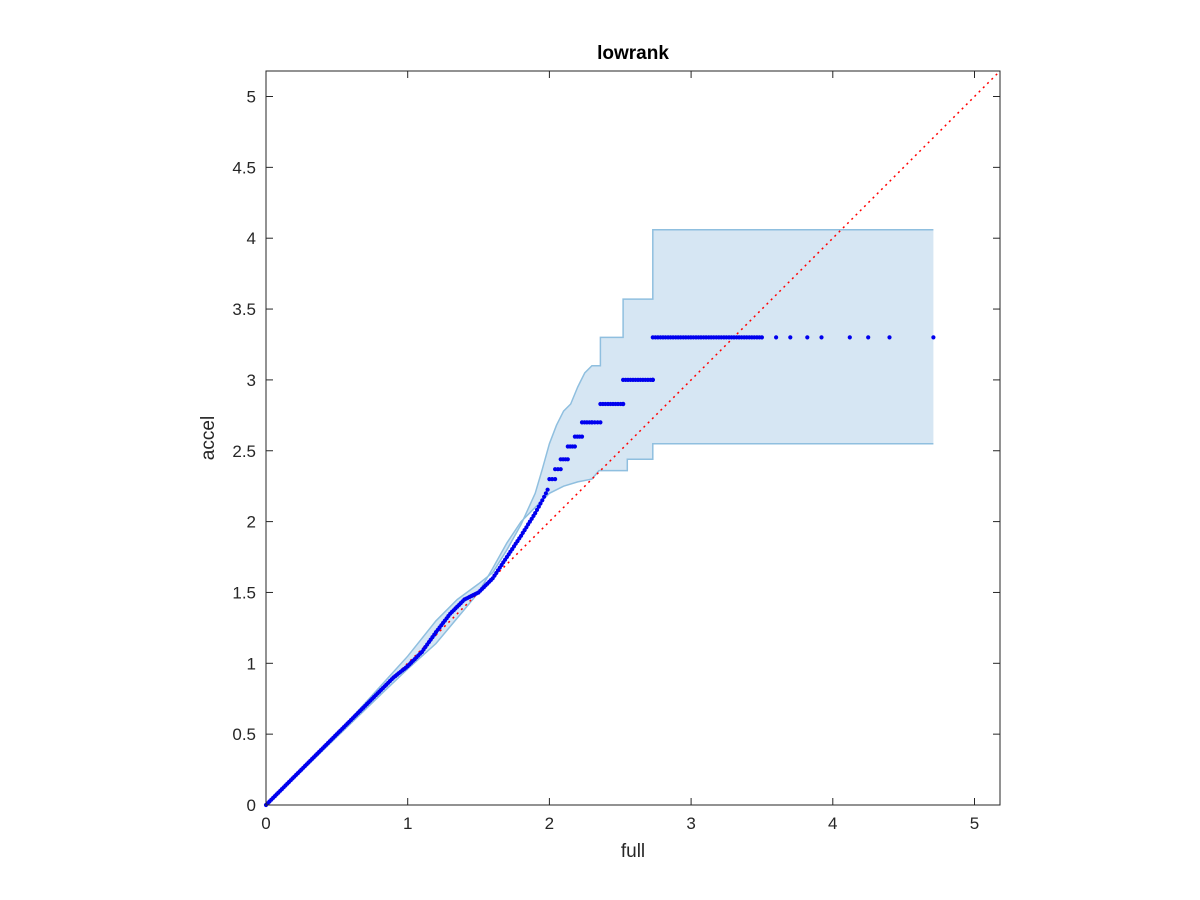  Describe the element at coordinates (832, 823) in the screenshot. I see `x-tick-label: 4` at that location.